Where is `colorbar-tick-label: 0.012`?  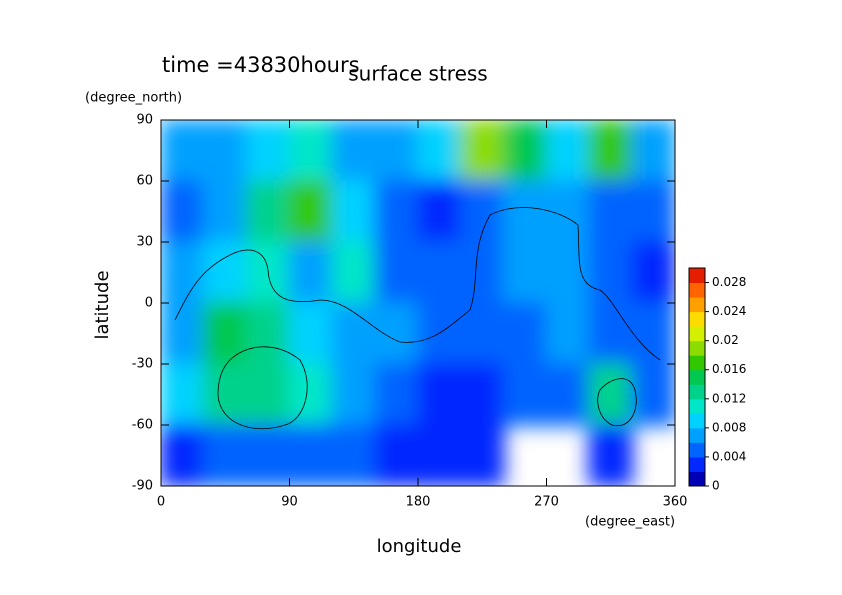
colorbar-tick-label: 0.012 is located at coordinates (729, 398).